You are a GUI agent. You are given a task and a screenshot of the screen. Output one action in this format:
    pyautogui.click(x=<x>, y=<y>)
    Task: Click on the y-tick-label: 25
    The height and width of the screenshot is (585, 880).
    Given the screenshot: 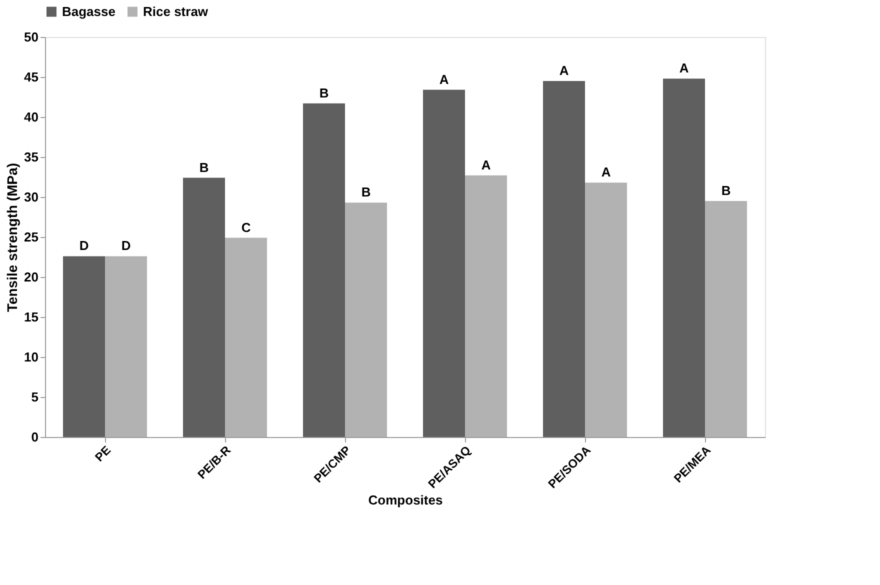 What is the action you would take?
    pyautogui.click(x=31, y=237)
    